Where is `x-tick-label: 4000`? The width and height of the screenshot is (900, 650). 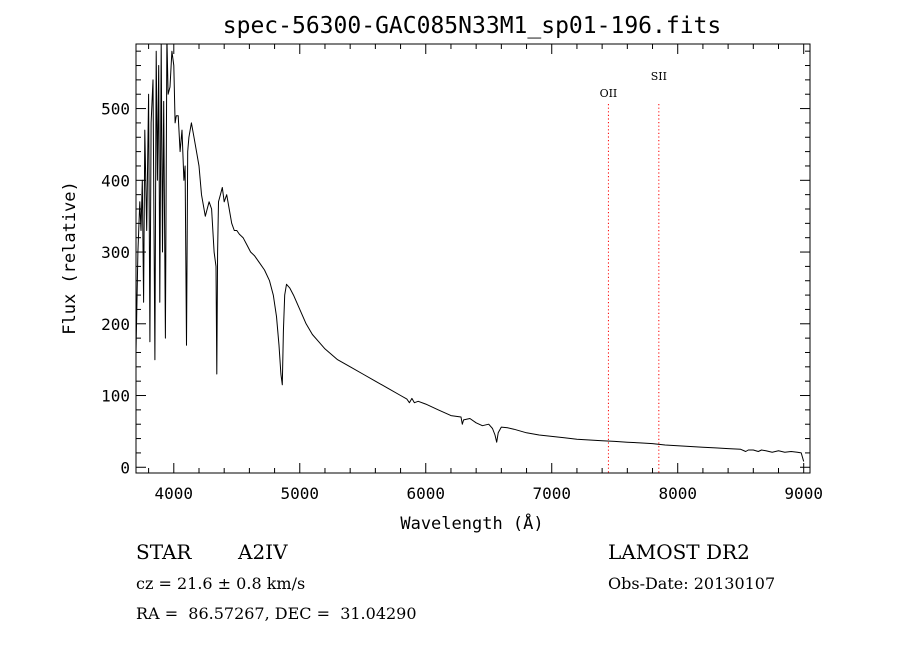
x-tick-label: 4000 is located at coordinates (174, 493).